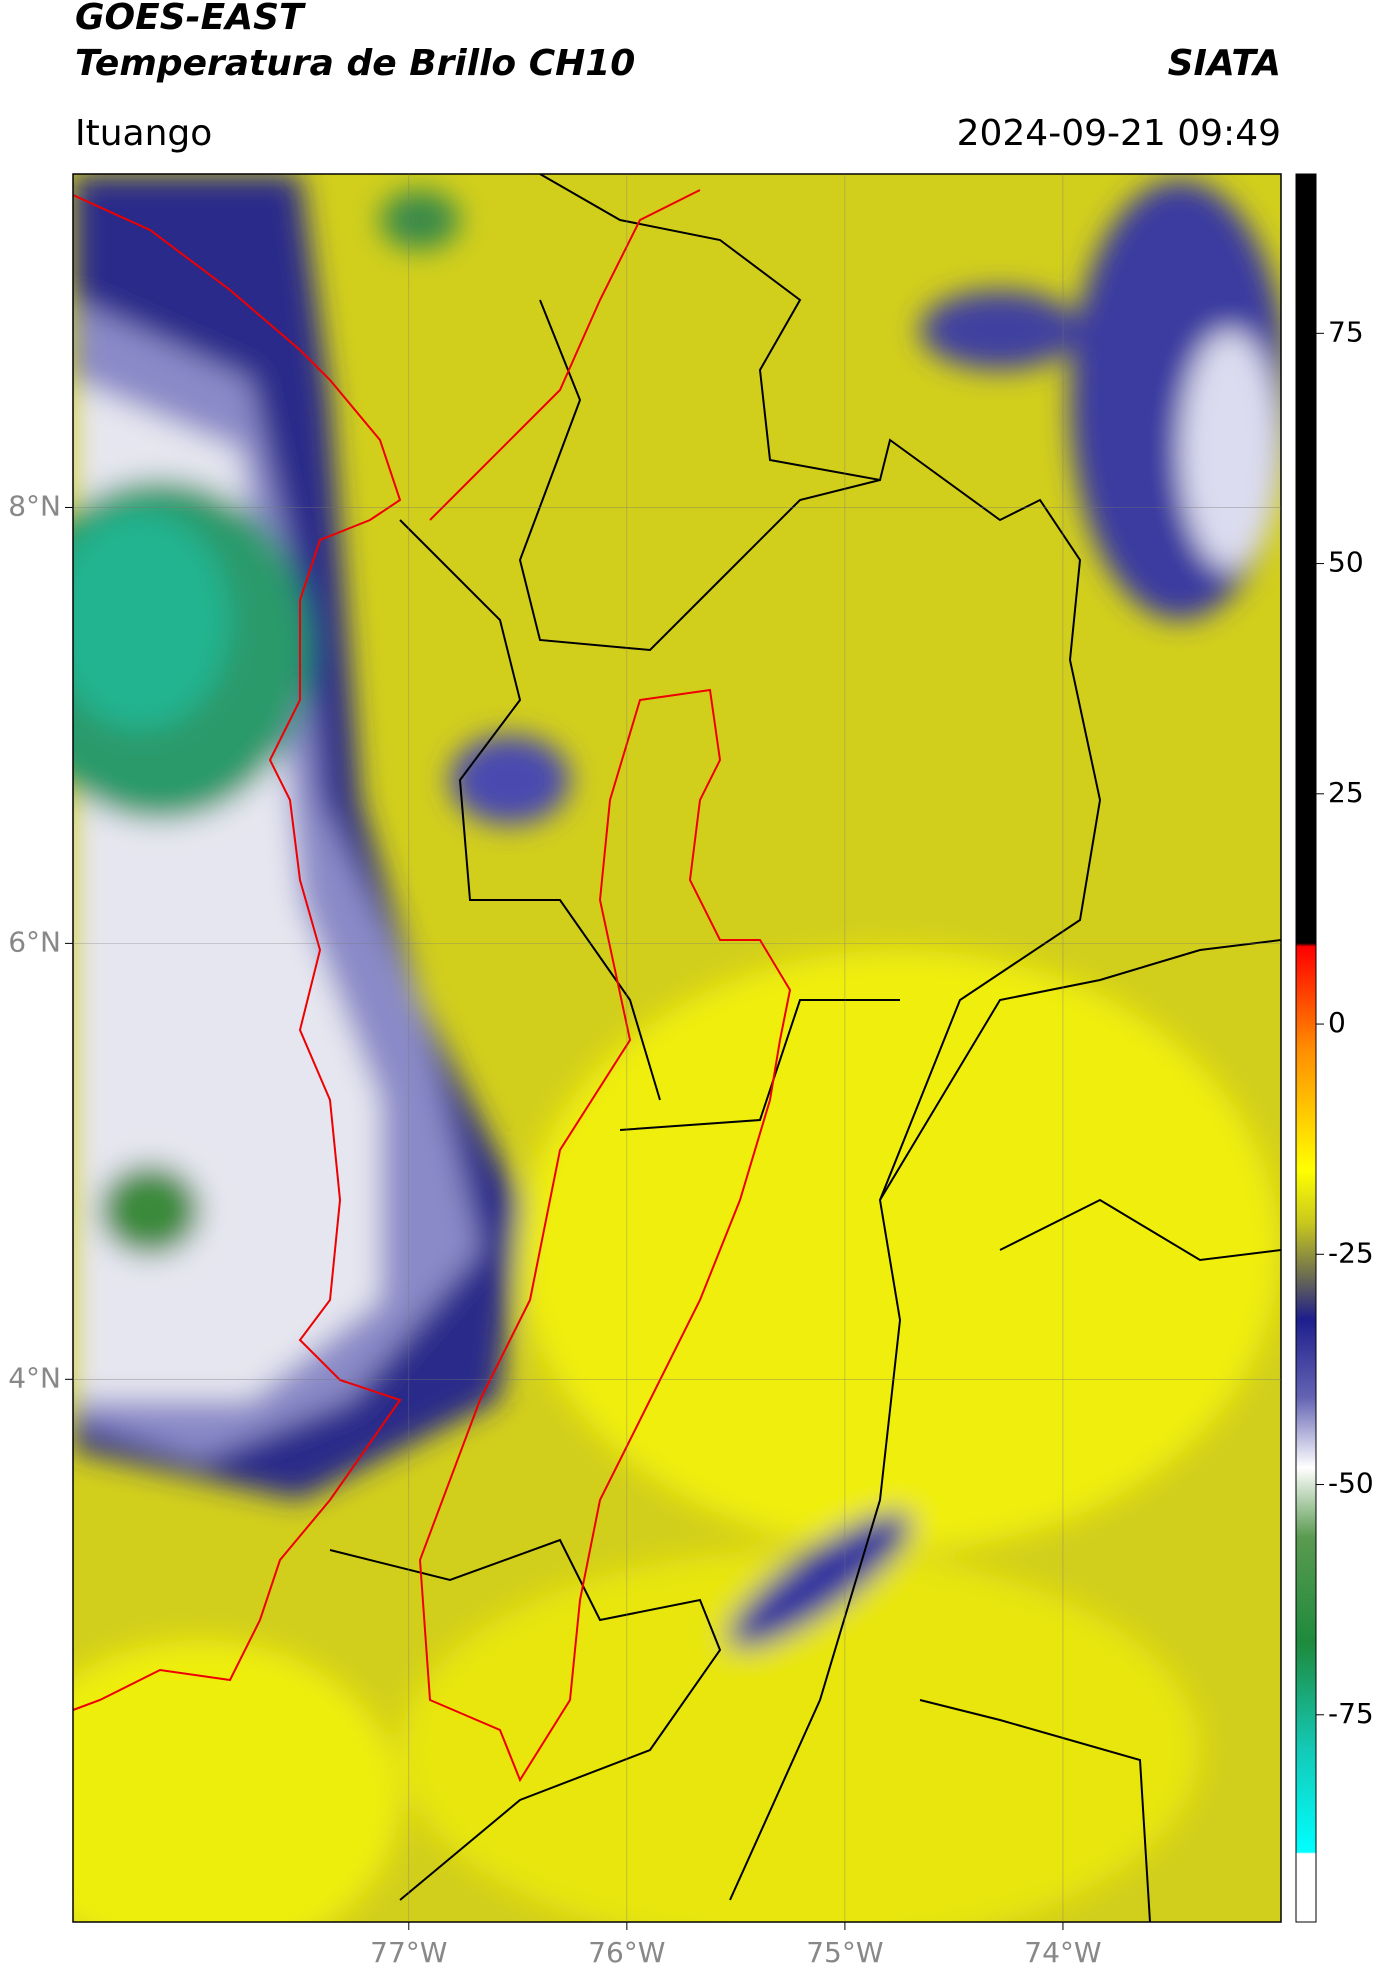 The image size is (1384, 1985). Describe the element at coordinates (1346, 792) in the screenshot. I see `colorbar-tick-label: 25` at that location.